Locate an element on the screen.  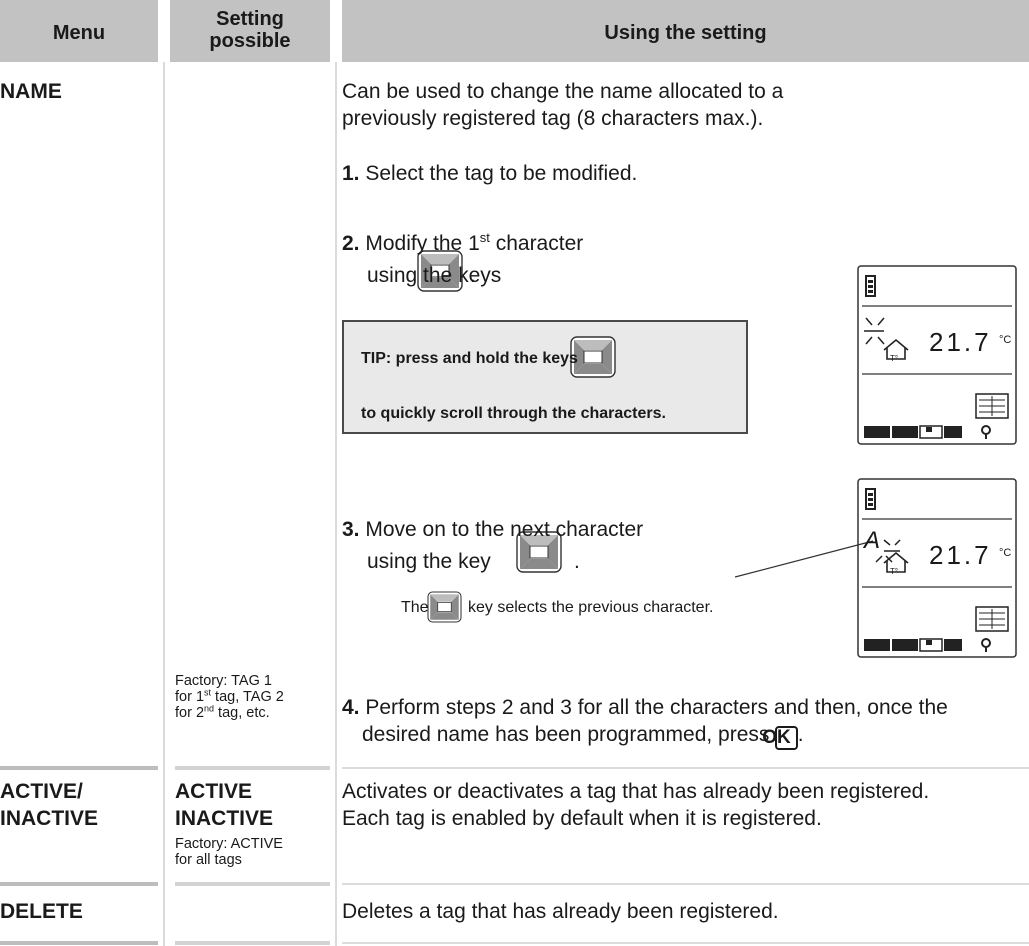
key-icon is located at coordinates (444, 607).